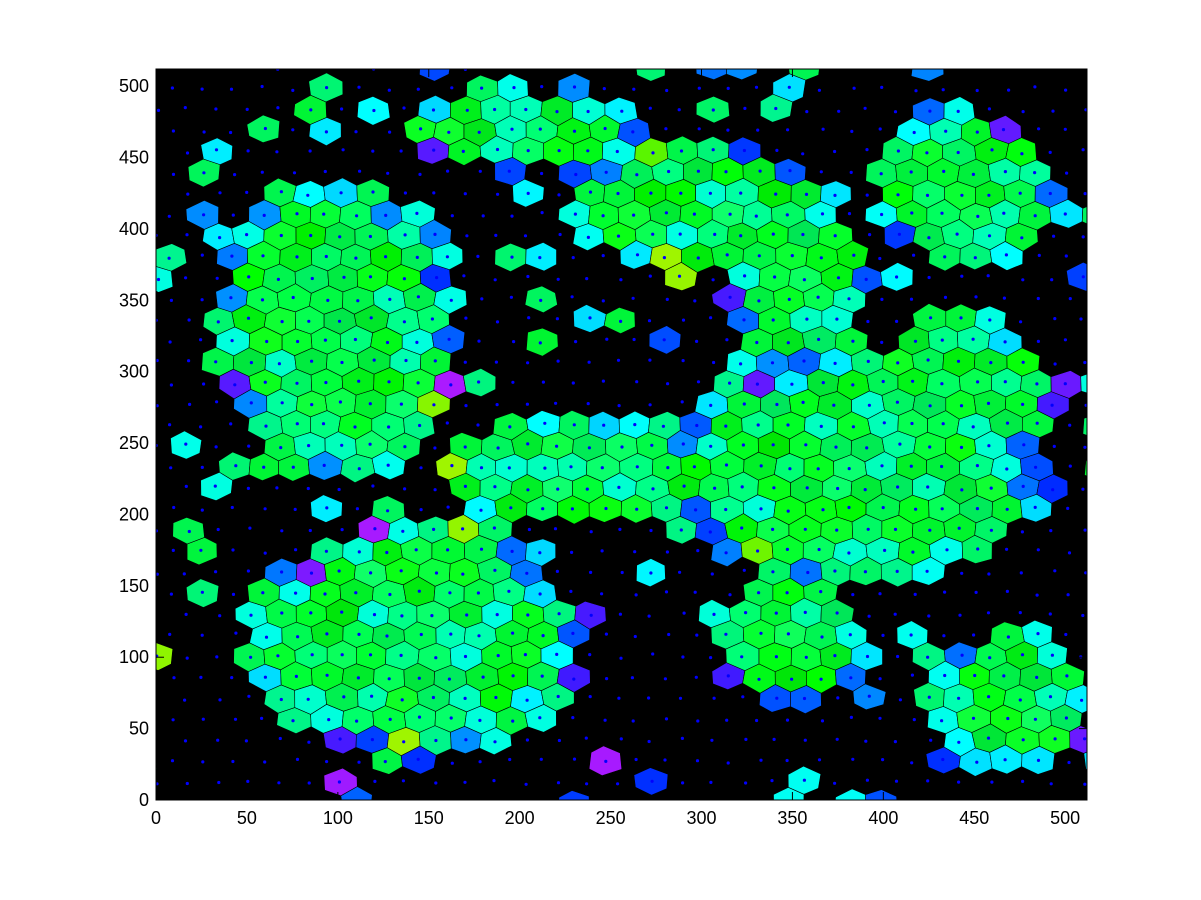 The height and width of the screenshot is (900, 1201). What do you see at coordinates (144, 800) in the screenshot?
I see `y-tick-label: 0` at bounding box center [144, 800].